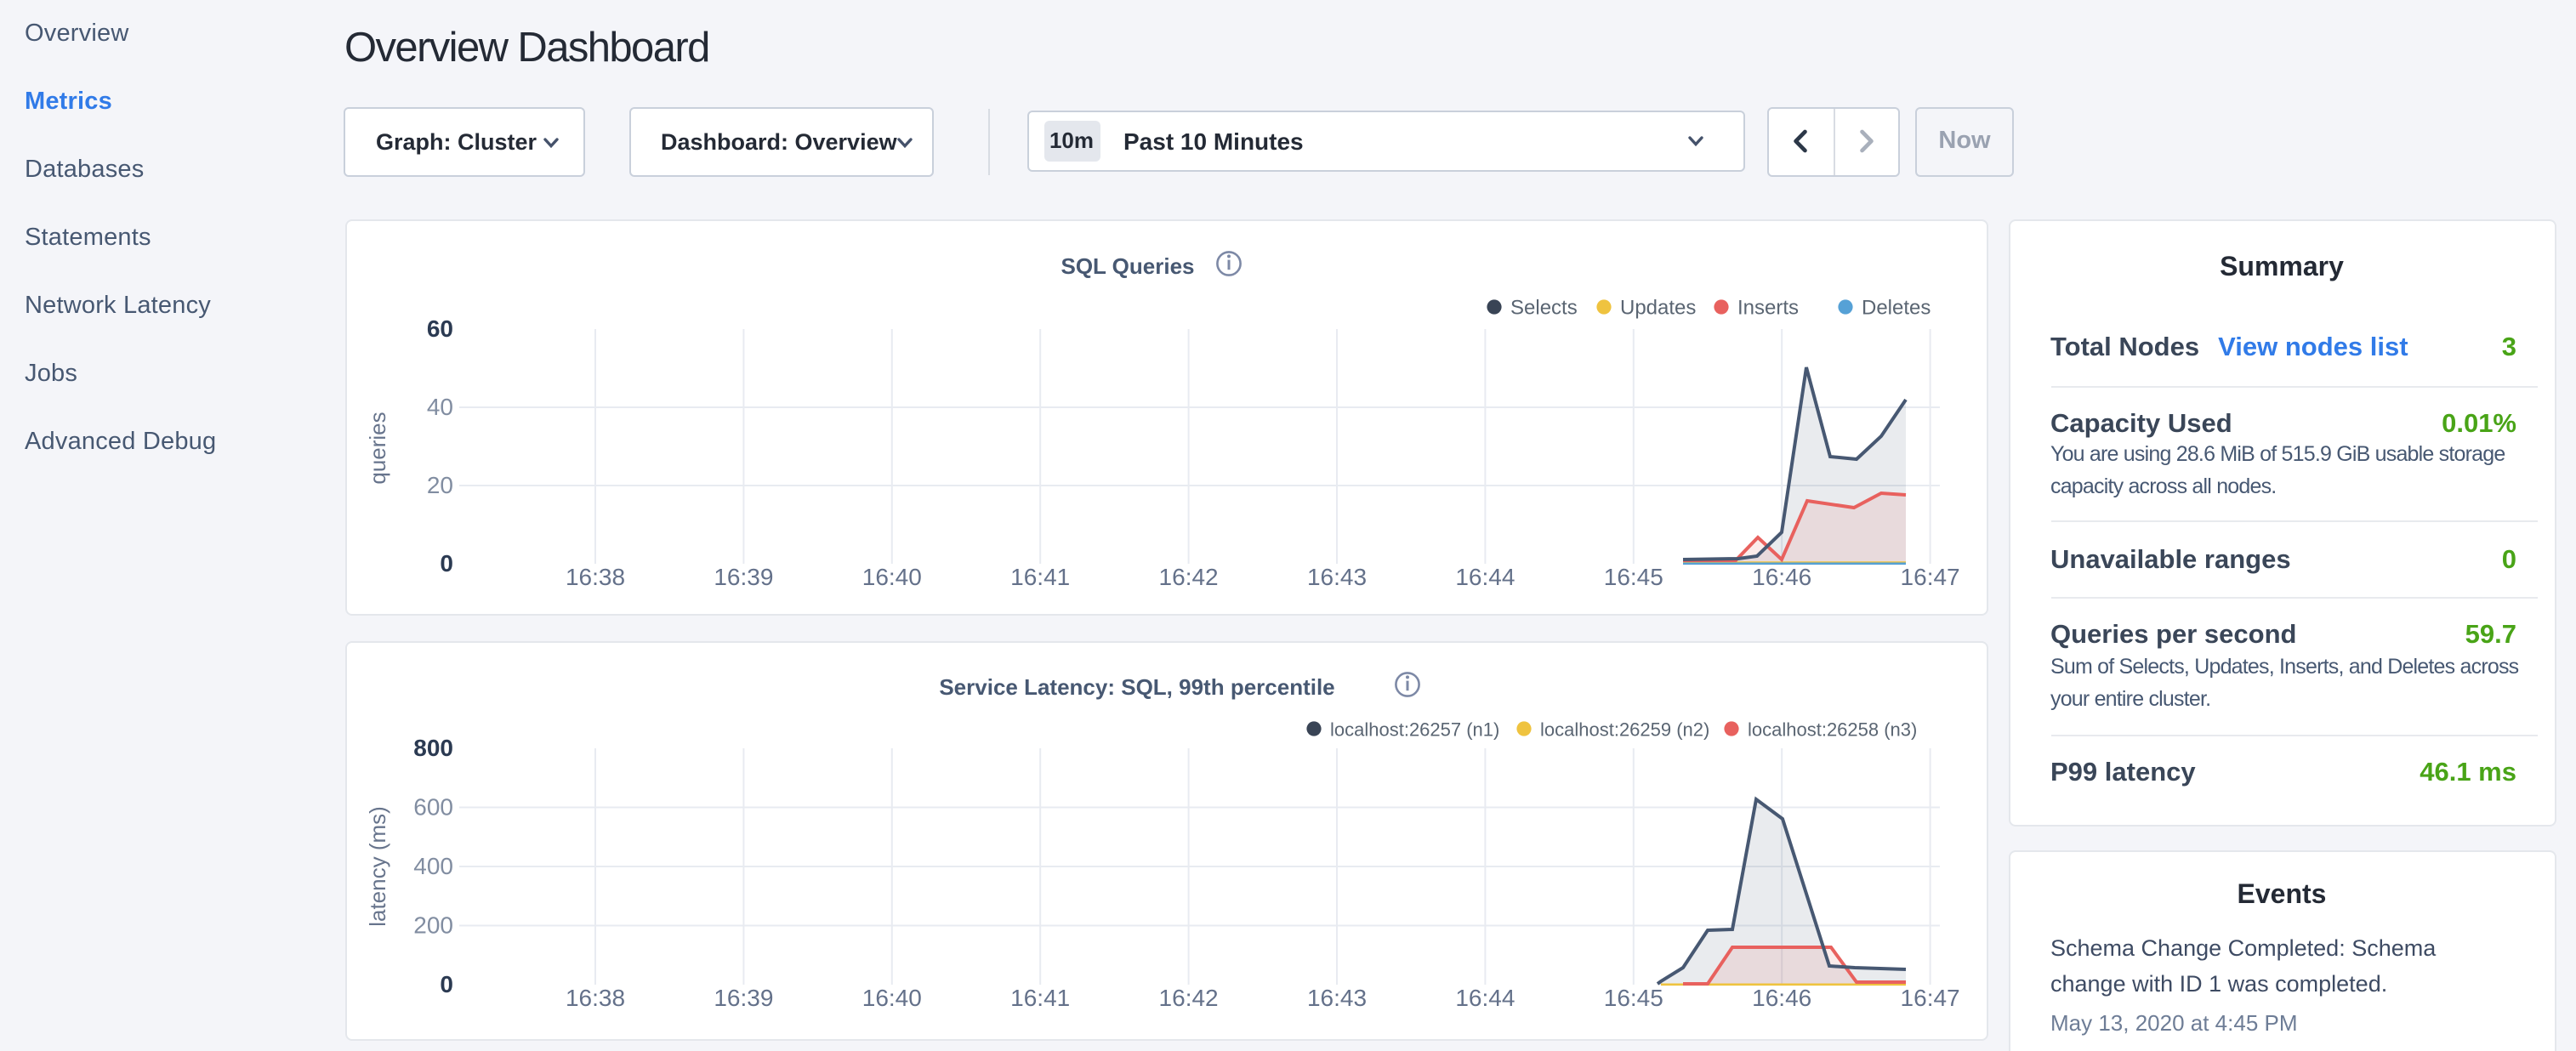  What do you see at coordinates (1831, 729) in the screenshot?
I see `svg-text: localhost:26258 (n3)` at bounding box center [1831, 729].